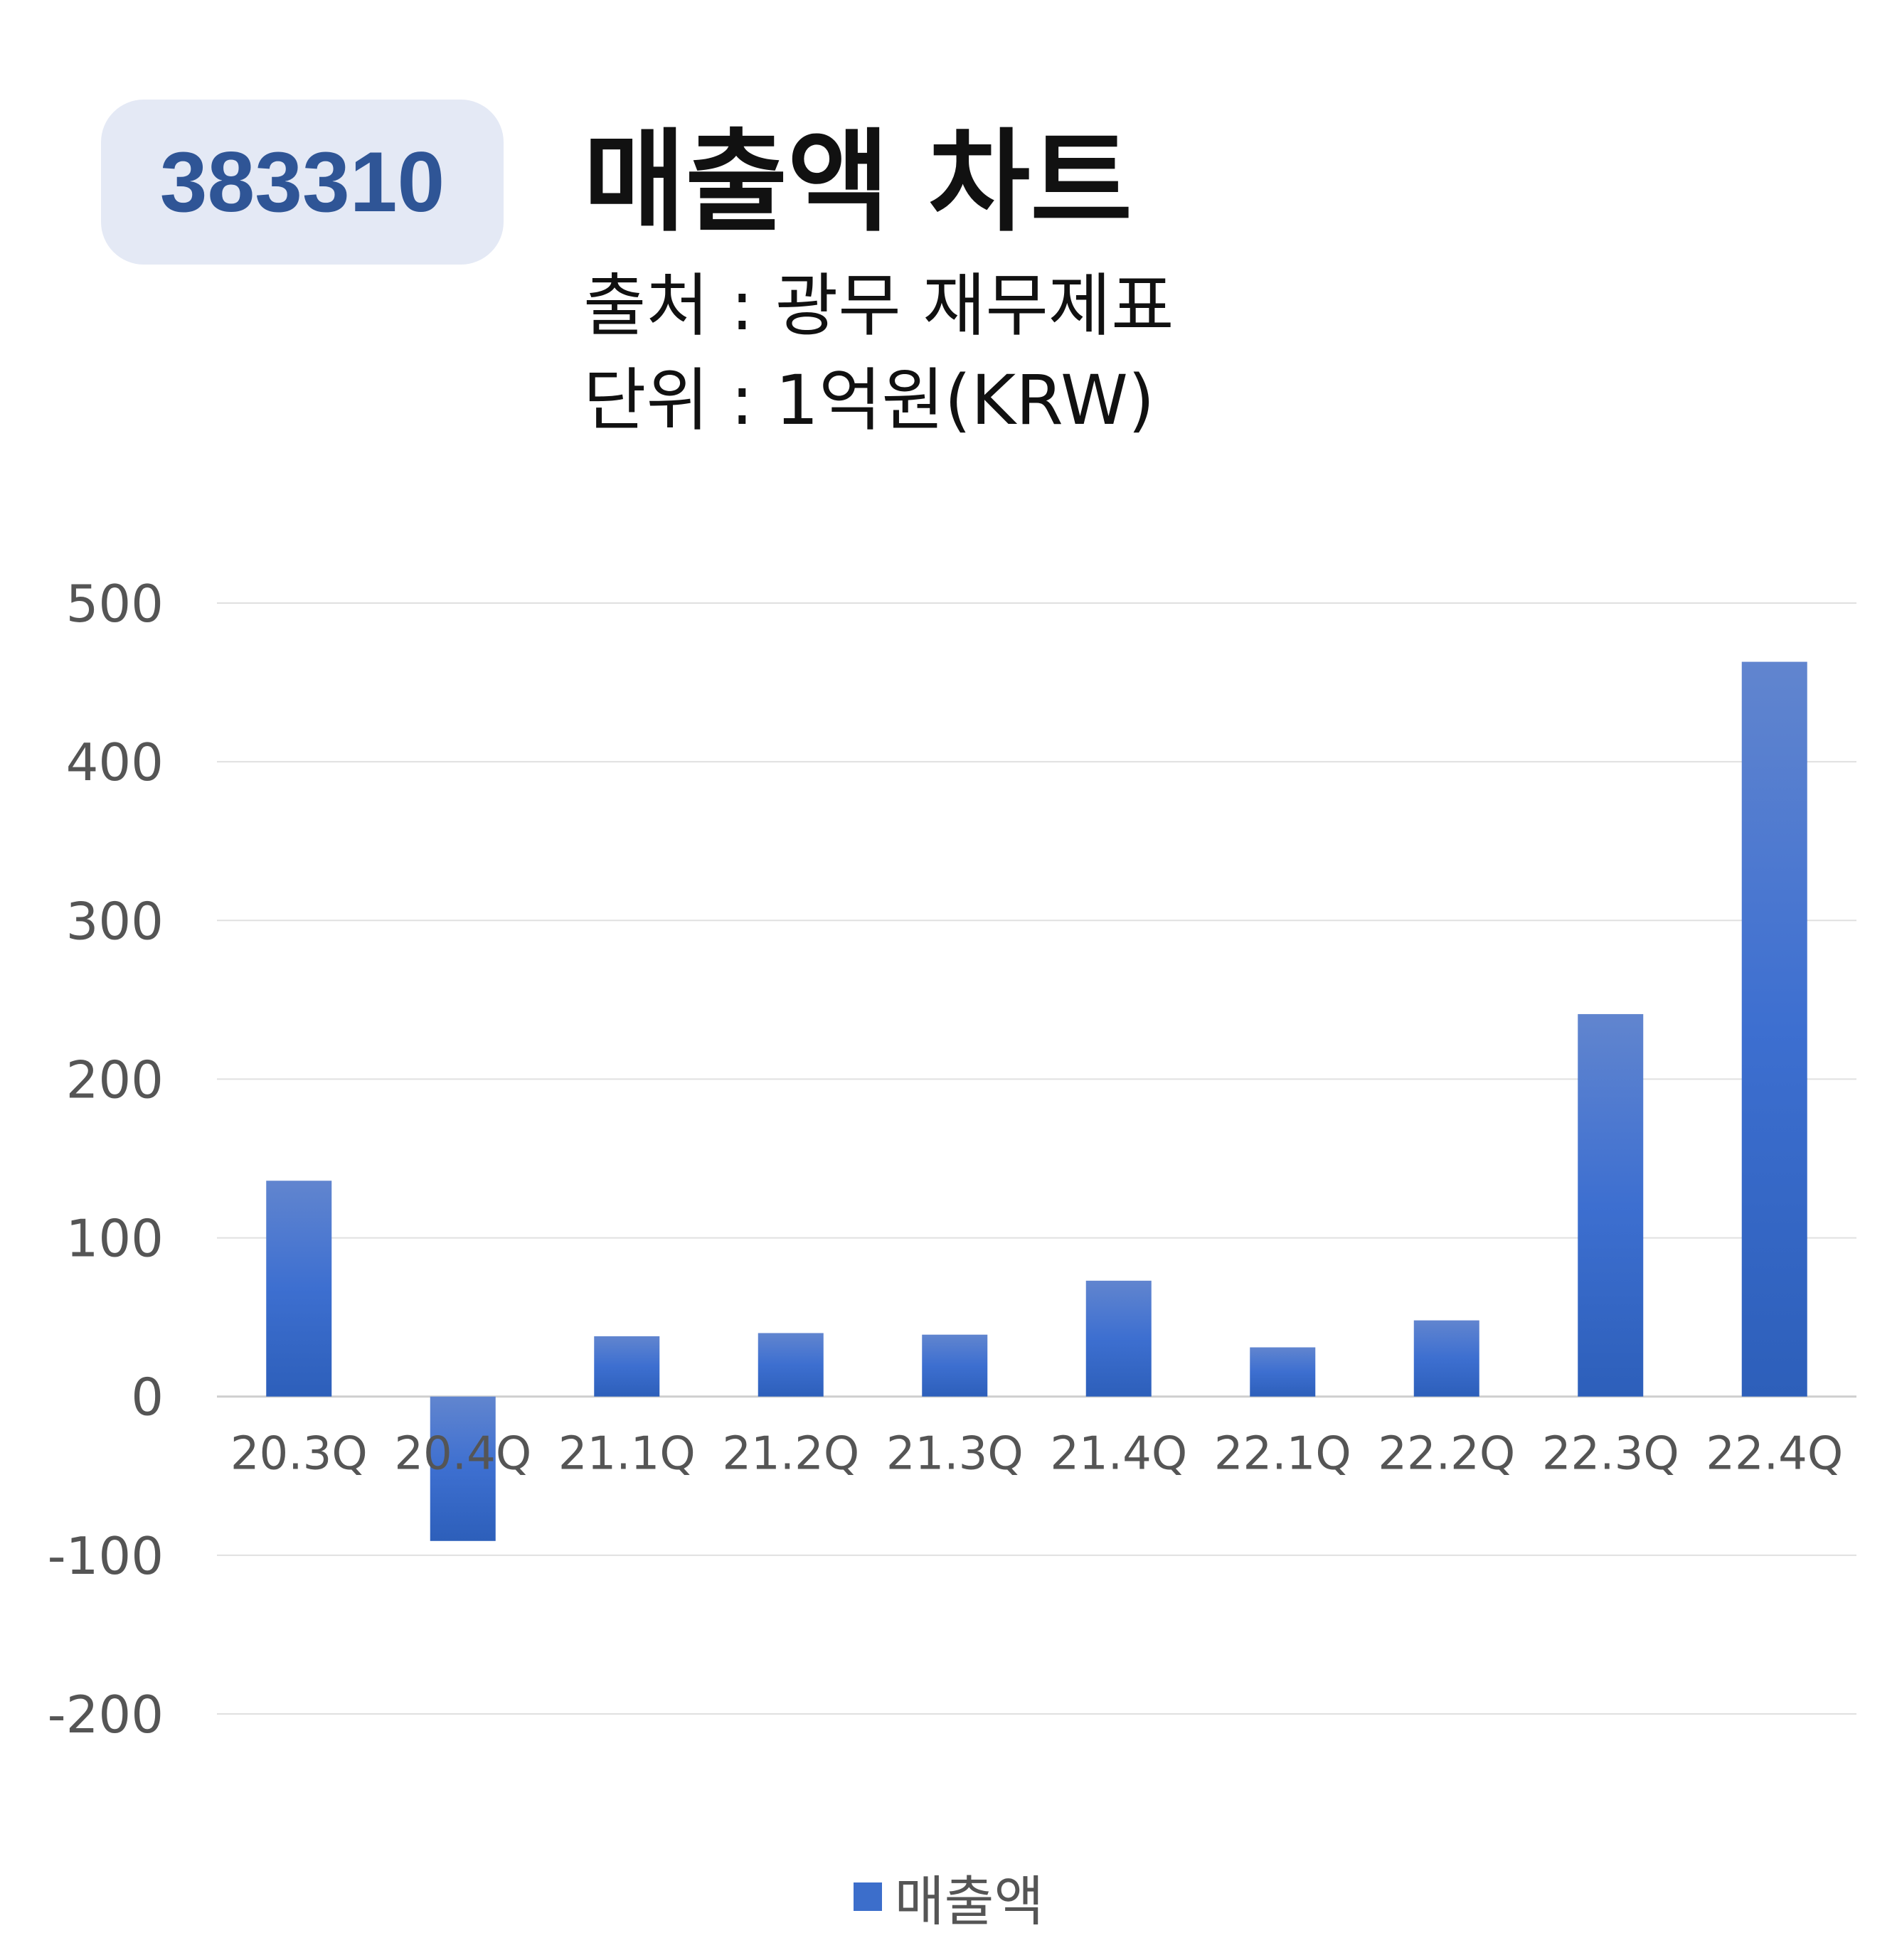 The image size is (1897, 1960). I want to click on bar-22.3Q, so click(1611, 1205).